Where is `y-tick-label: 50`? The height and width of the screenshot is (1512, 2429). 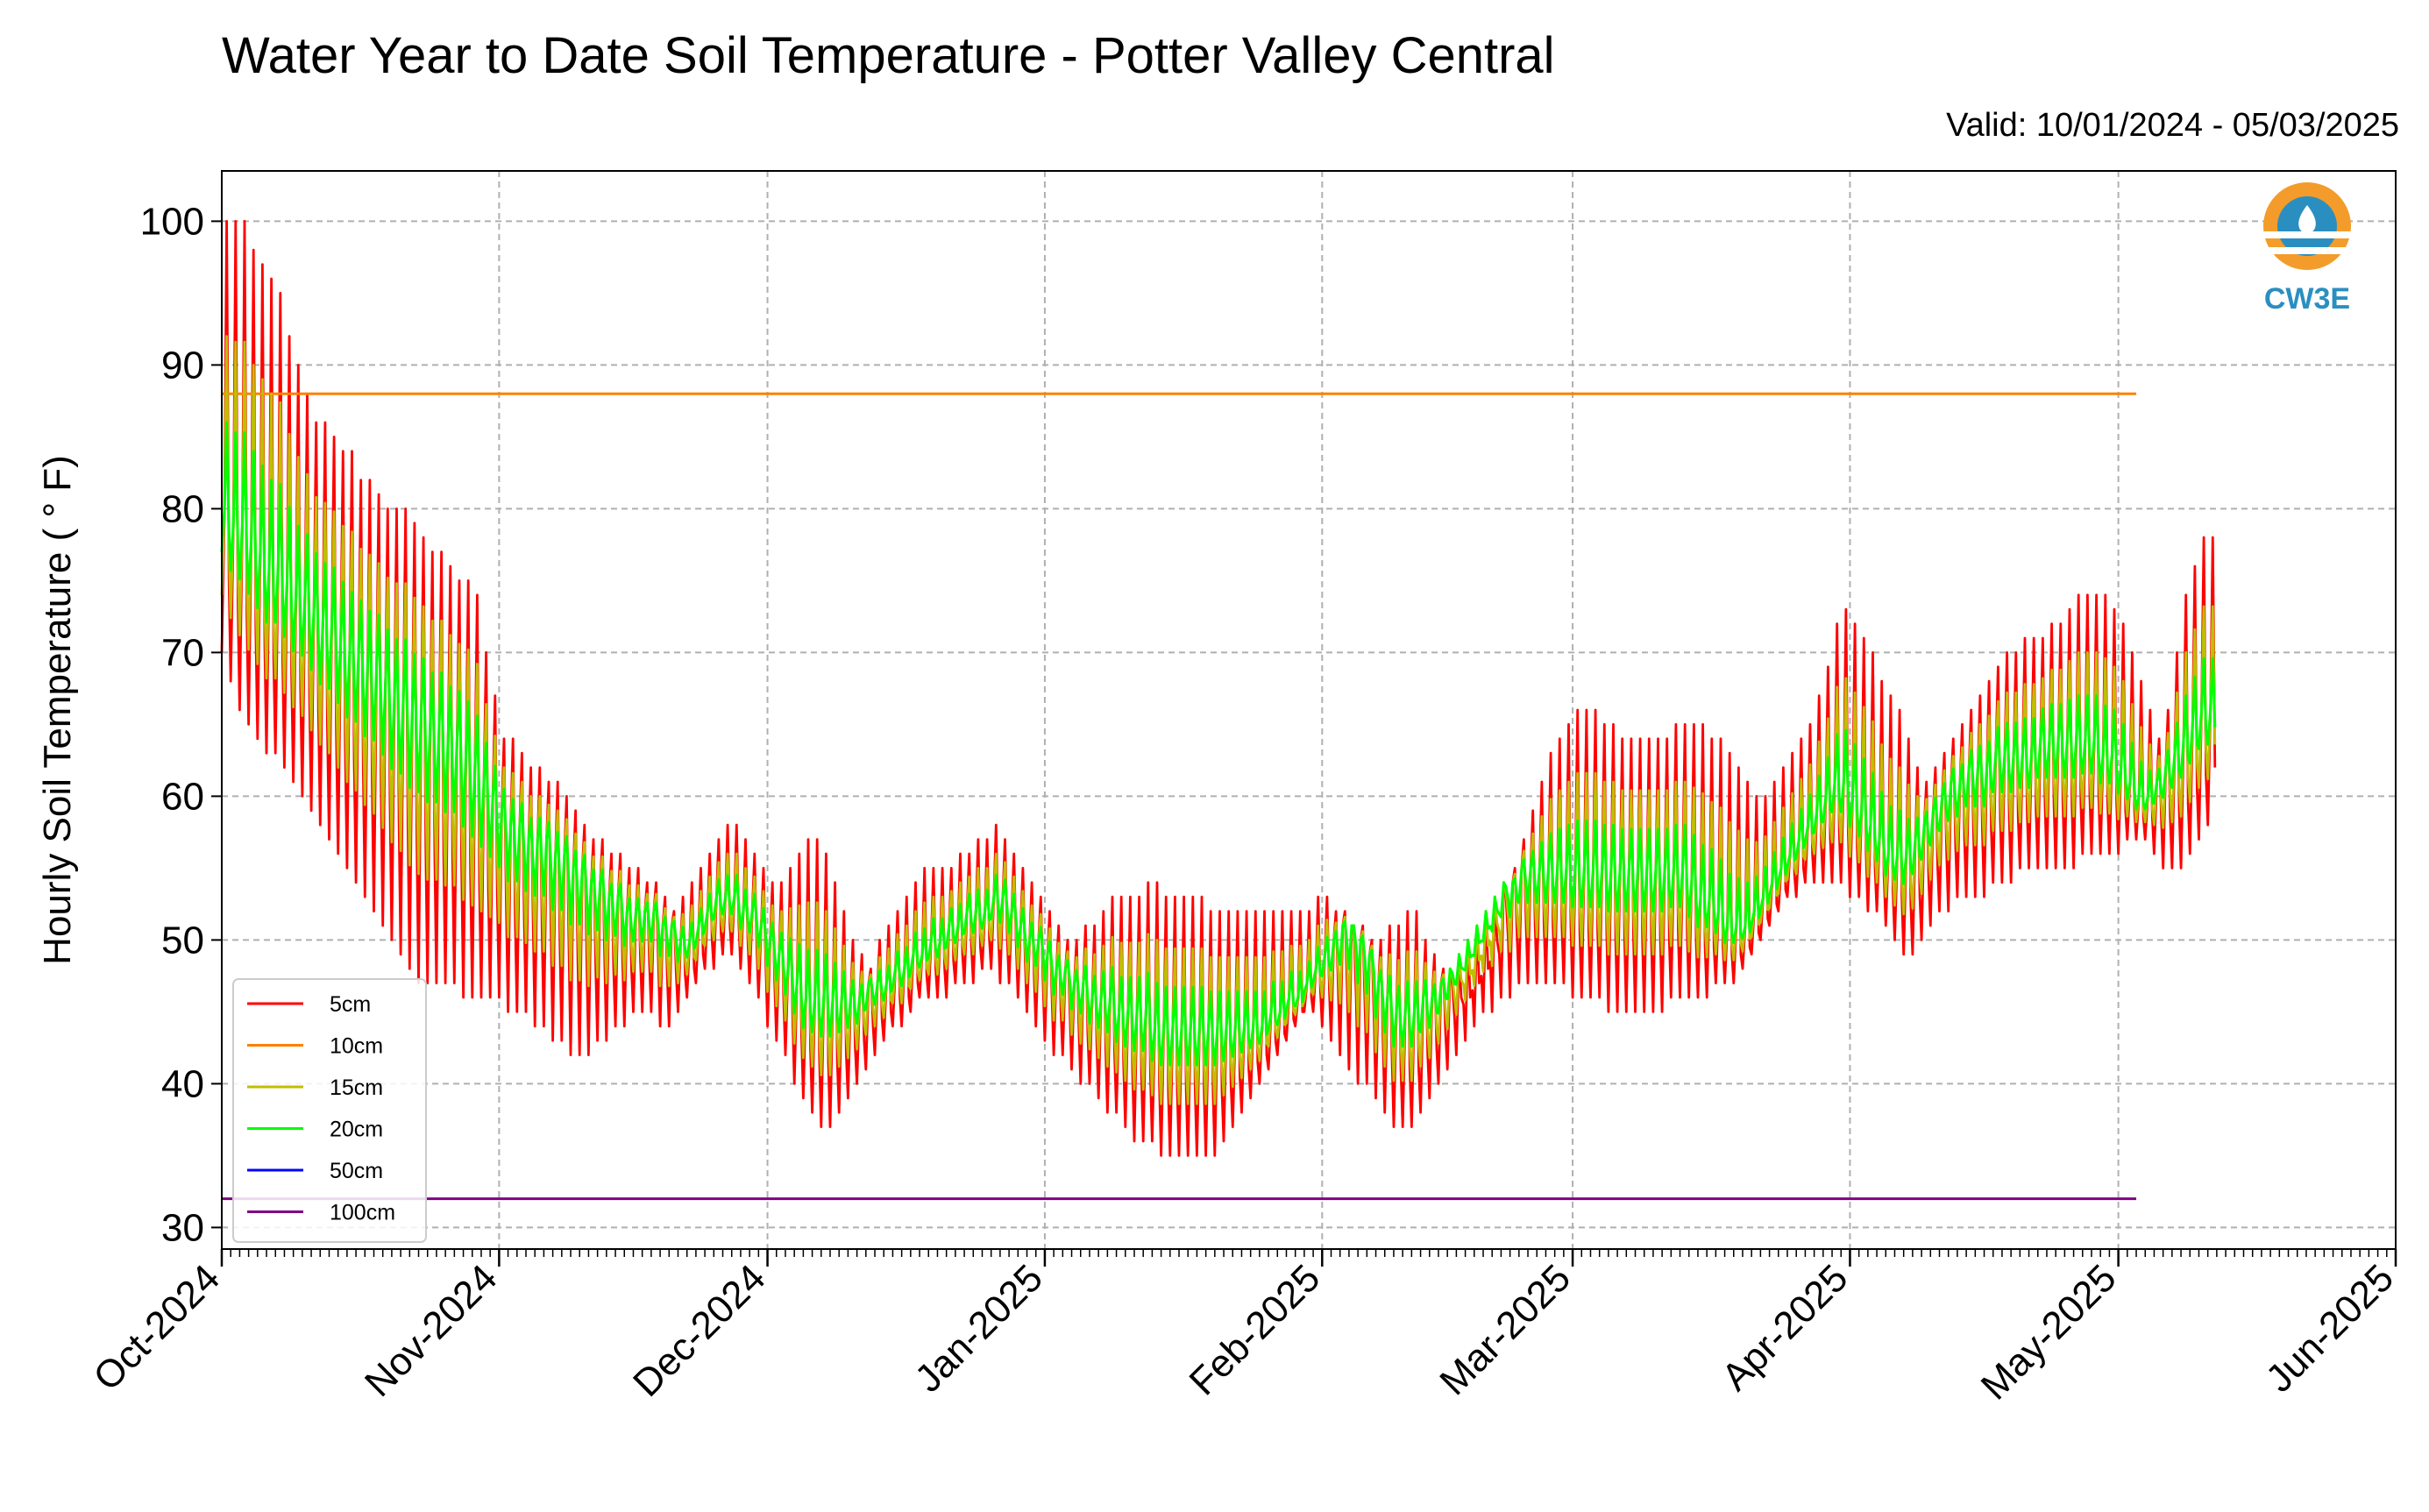 y-tick-label: 50 is located at coordinates (183, 940).